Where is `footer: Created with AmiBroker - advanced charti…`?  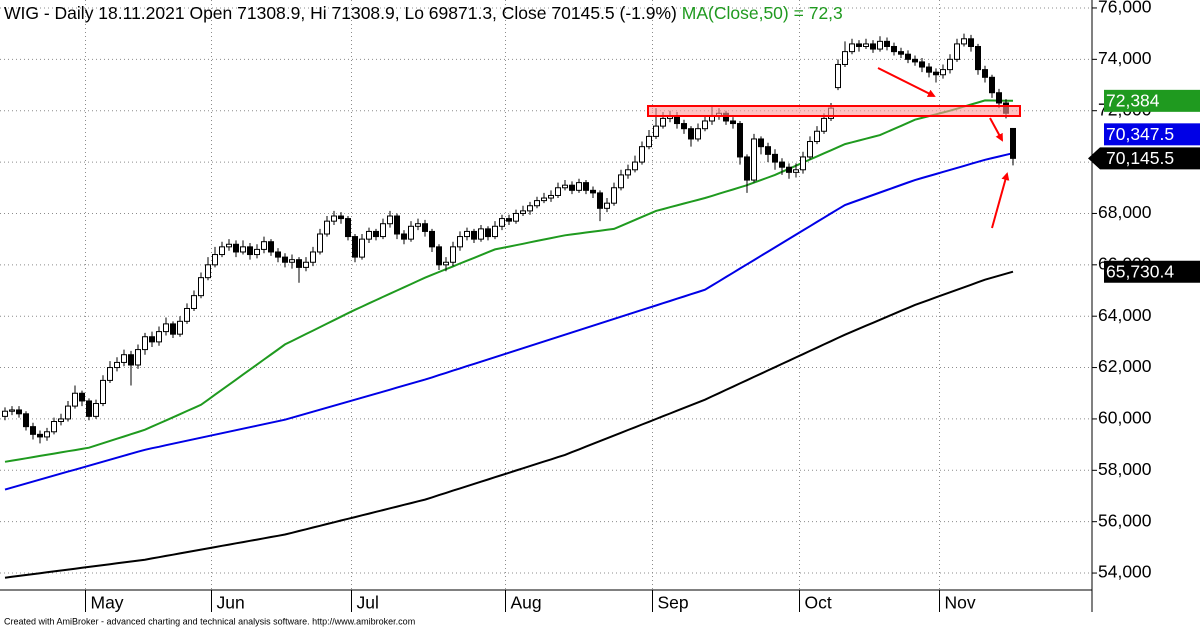 footer: Created with AmiBroker - advanced charti… is located at coordinates (209, 621).